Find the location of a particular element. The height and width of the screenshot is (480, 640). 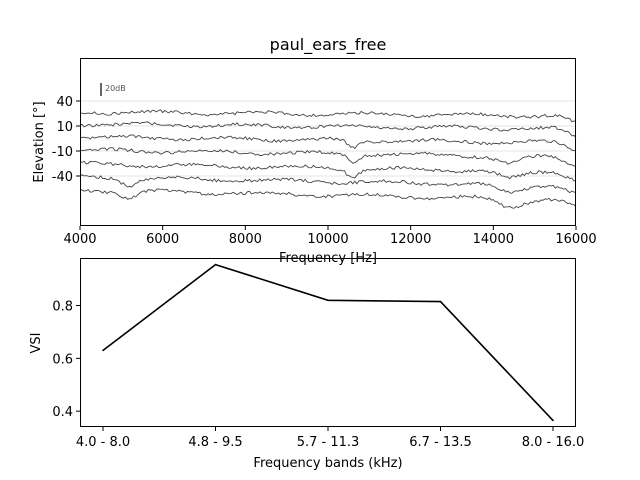

hrtf-x-tick-label: 12000 is located at coordinates (410, 239).